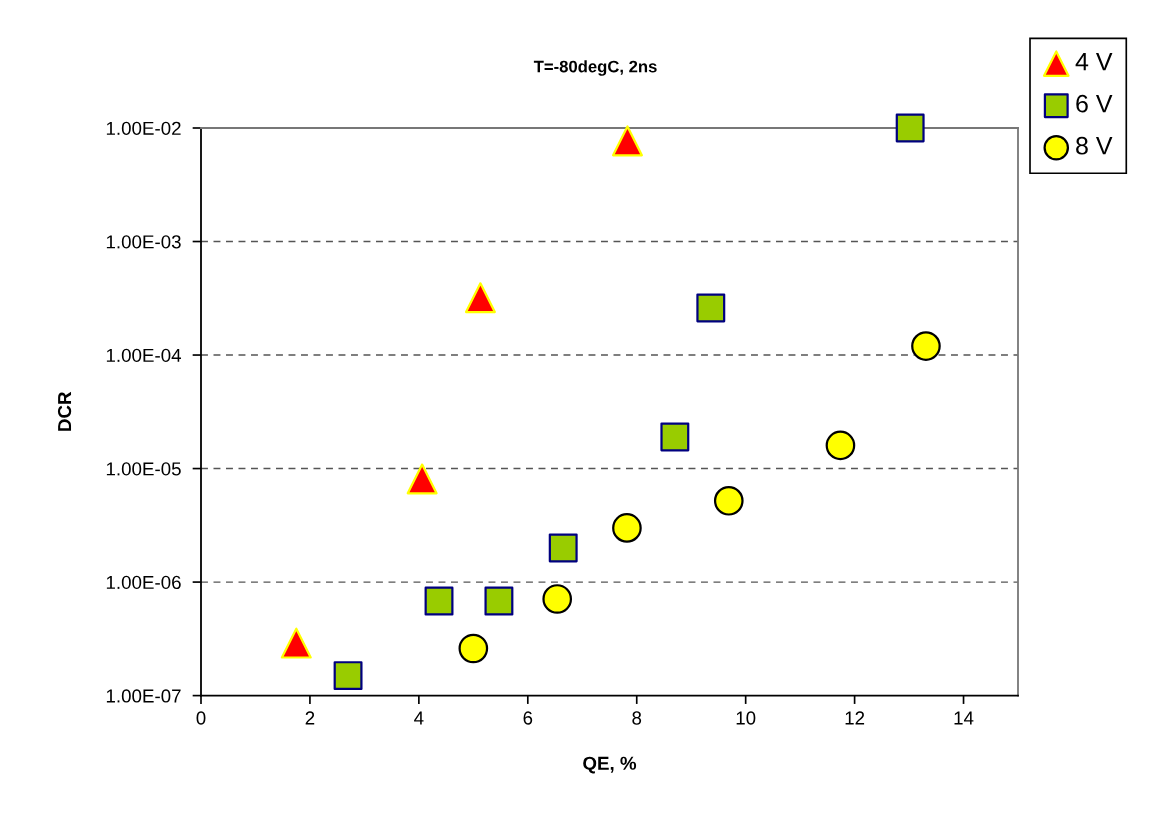 This screenshot has height=821, width=1165. I want to click on x-tick-label: 2, so click(310, 718).